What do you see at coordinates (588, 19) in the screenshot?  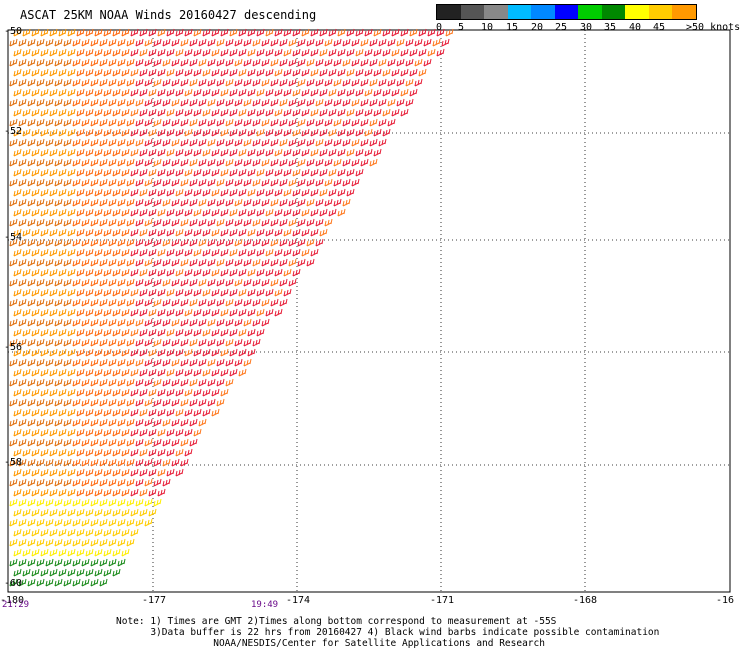 I see `wind-speed-legend: 0 5 10 15 20 25 30 35 40 45 >50 knots` at bounding box center [588, 19].